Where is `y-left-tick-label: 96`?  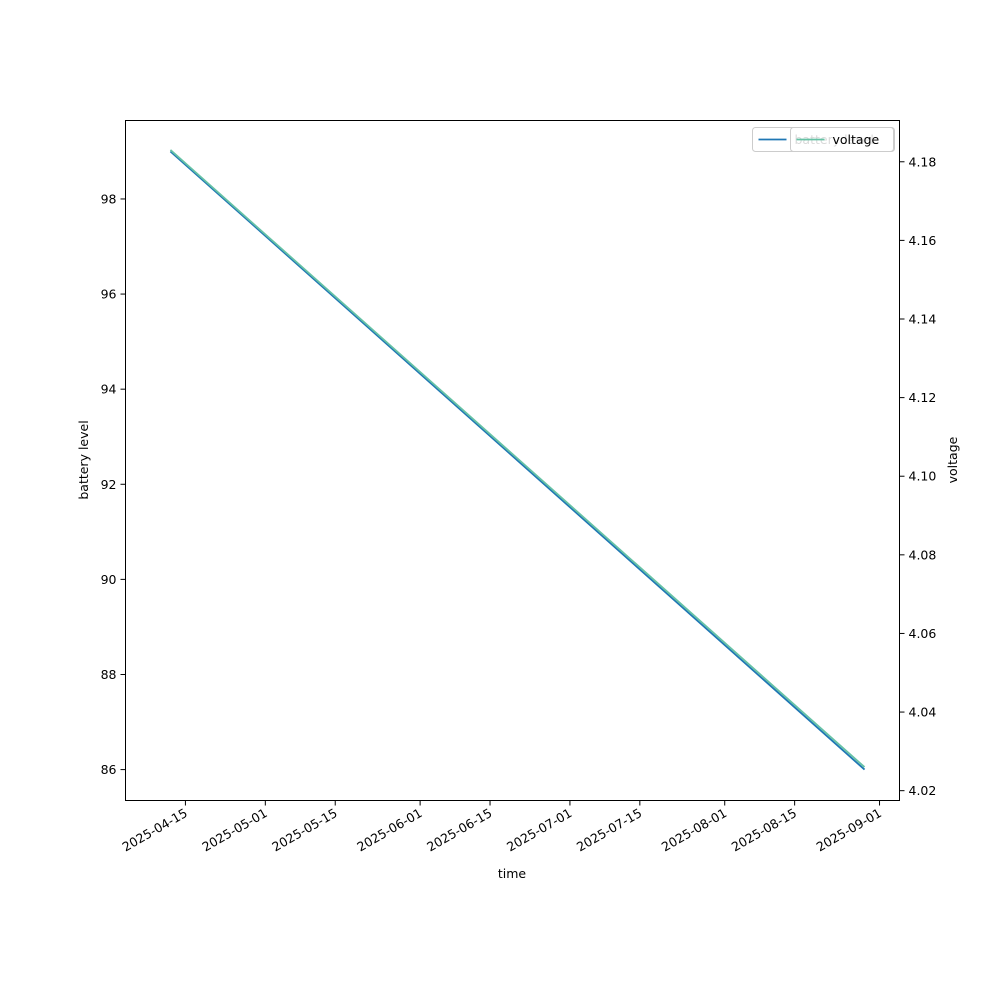 y-left-tick-label: 96 is located at coordinates (109, 294).